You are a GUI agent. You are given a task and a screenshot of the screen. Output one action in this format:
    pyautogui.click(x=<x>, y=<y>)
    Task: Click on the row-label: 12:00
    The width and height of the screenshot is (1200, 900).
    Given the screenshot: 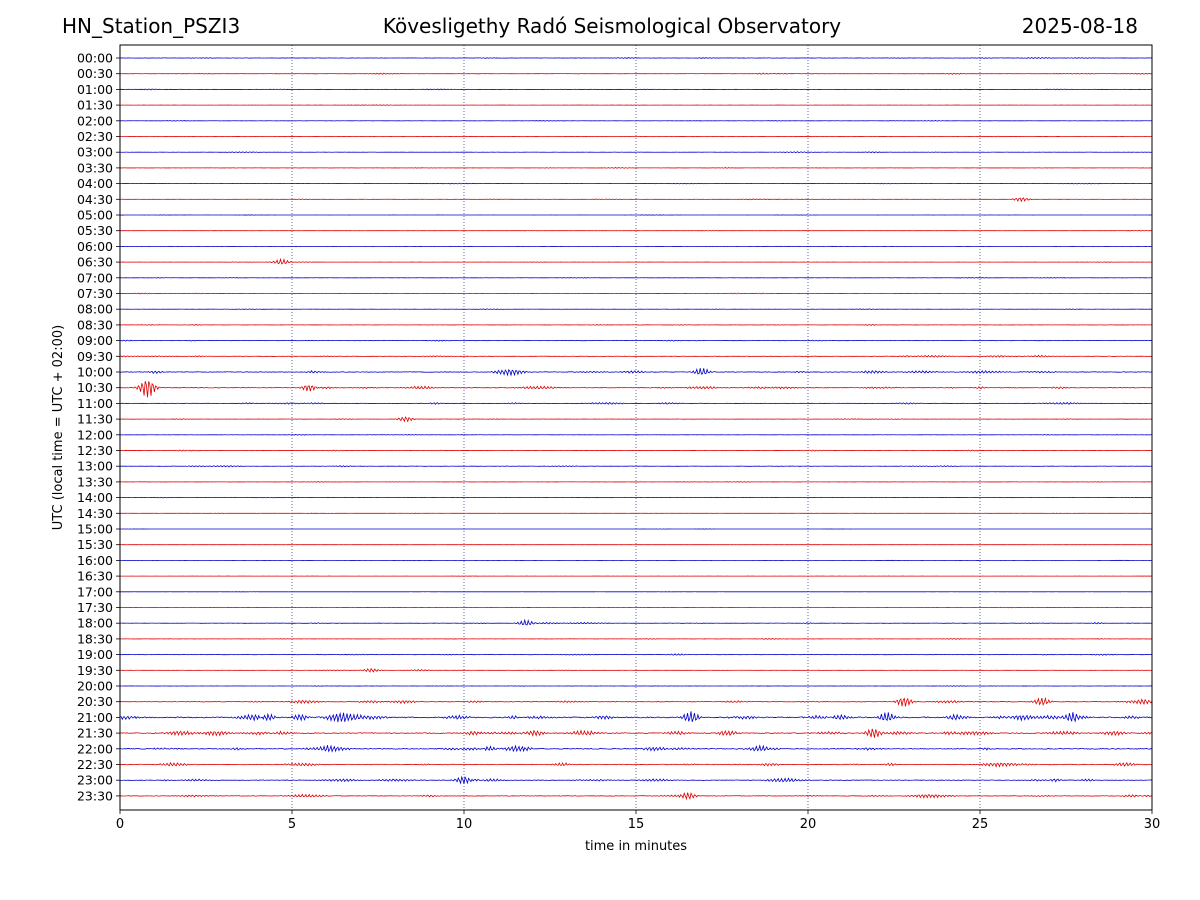 What is the action you would take?
    pyautogui.click(x=95, y=434)
    